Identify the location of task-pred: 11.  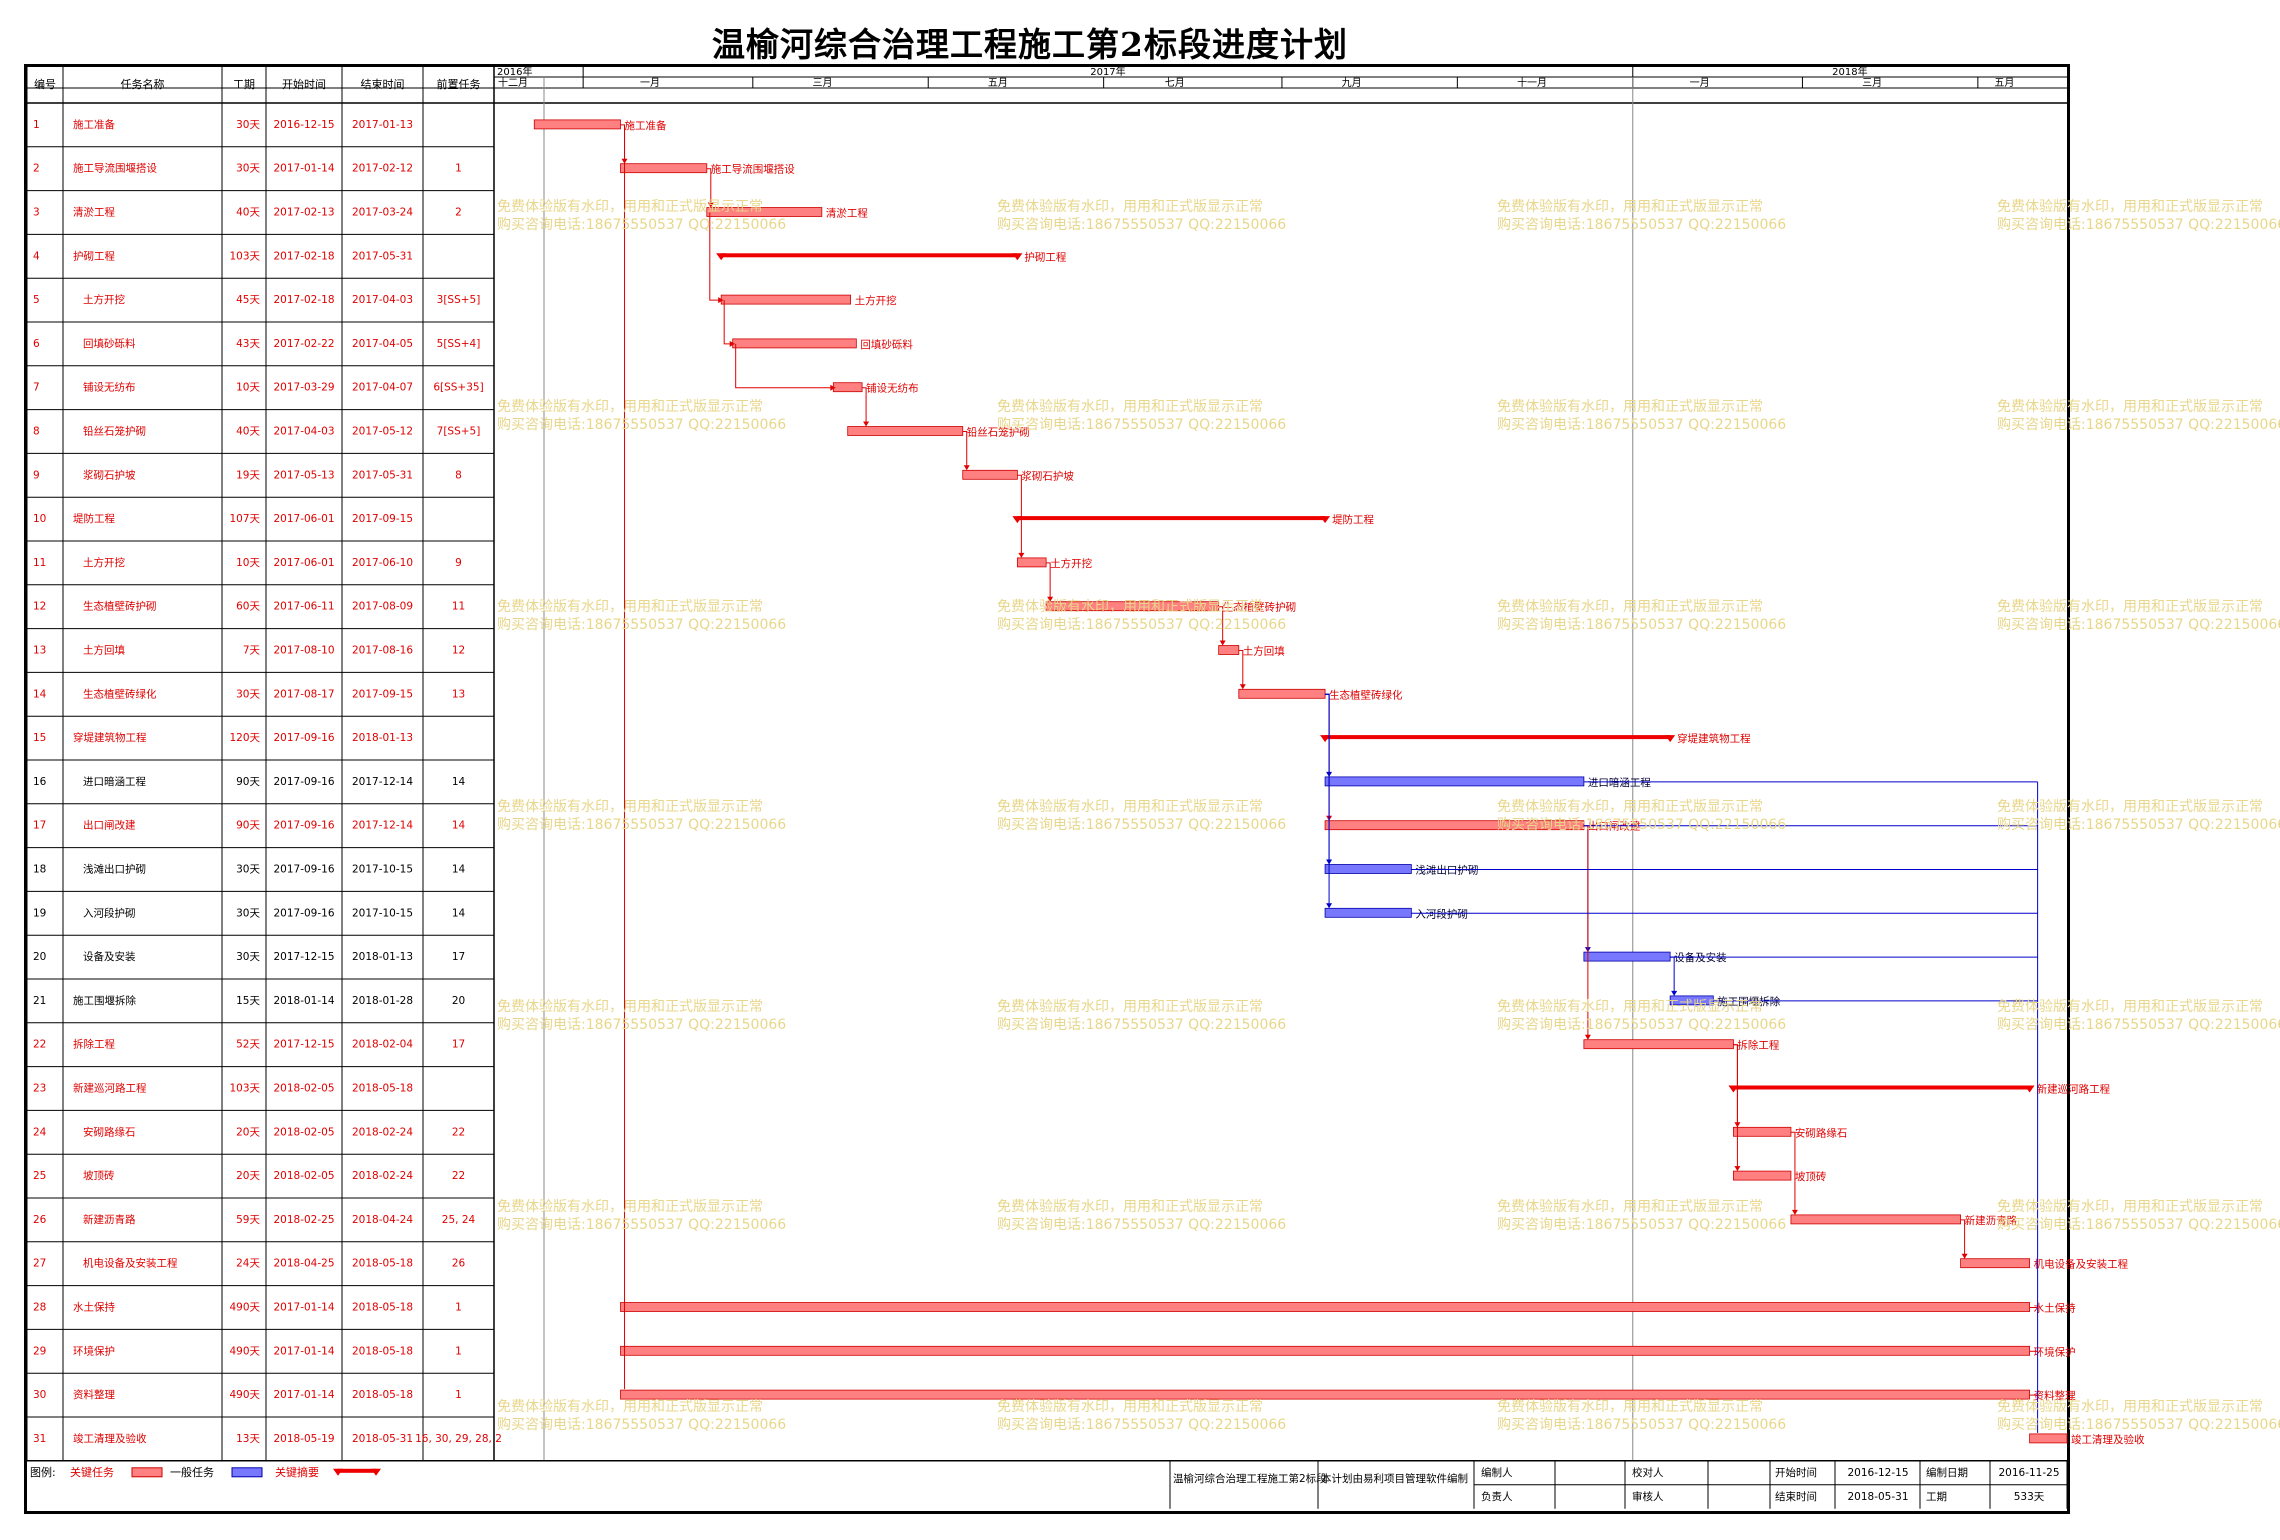
(458, 607).